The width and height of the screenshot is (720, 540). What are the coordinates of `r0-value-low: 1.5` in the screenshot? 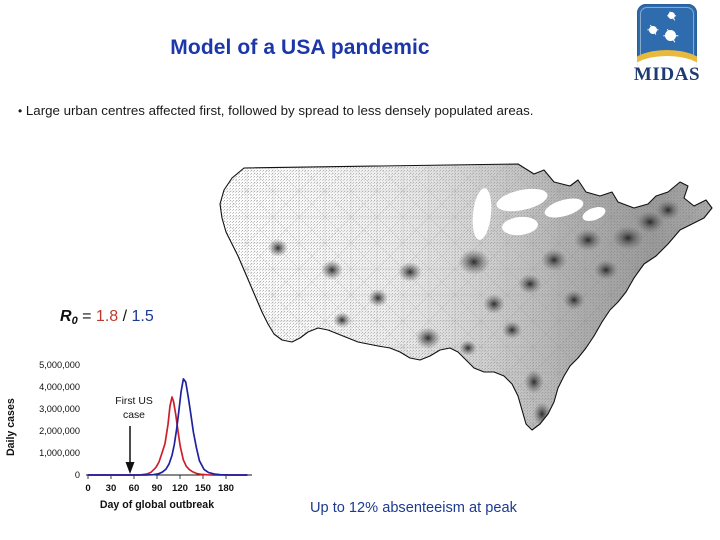 It's located at (142, 316).